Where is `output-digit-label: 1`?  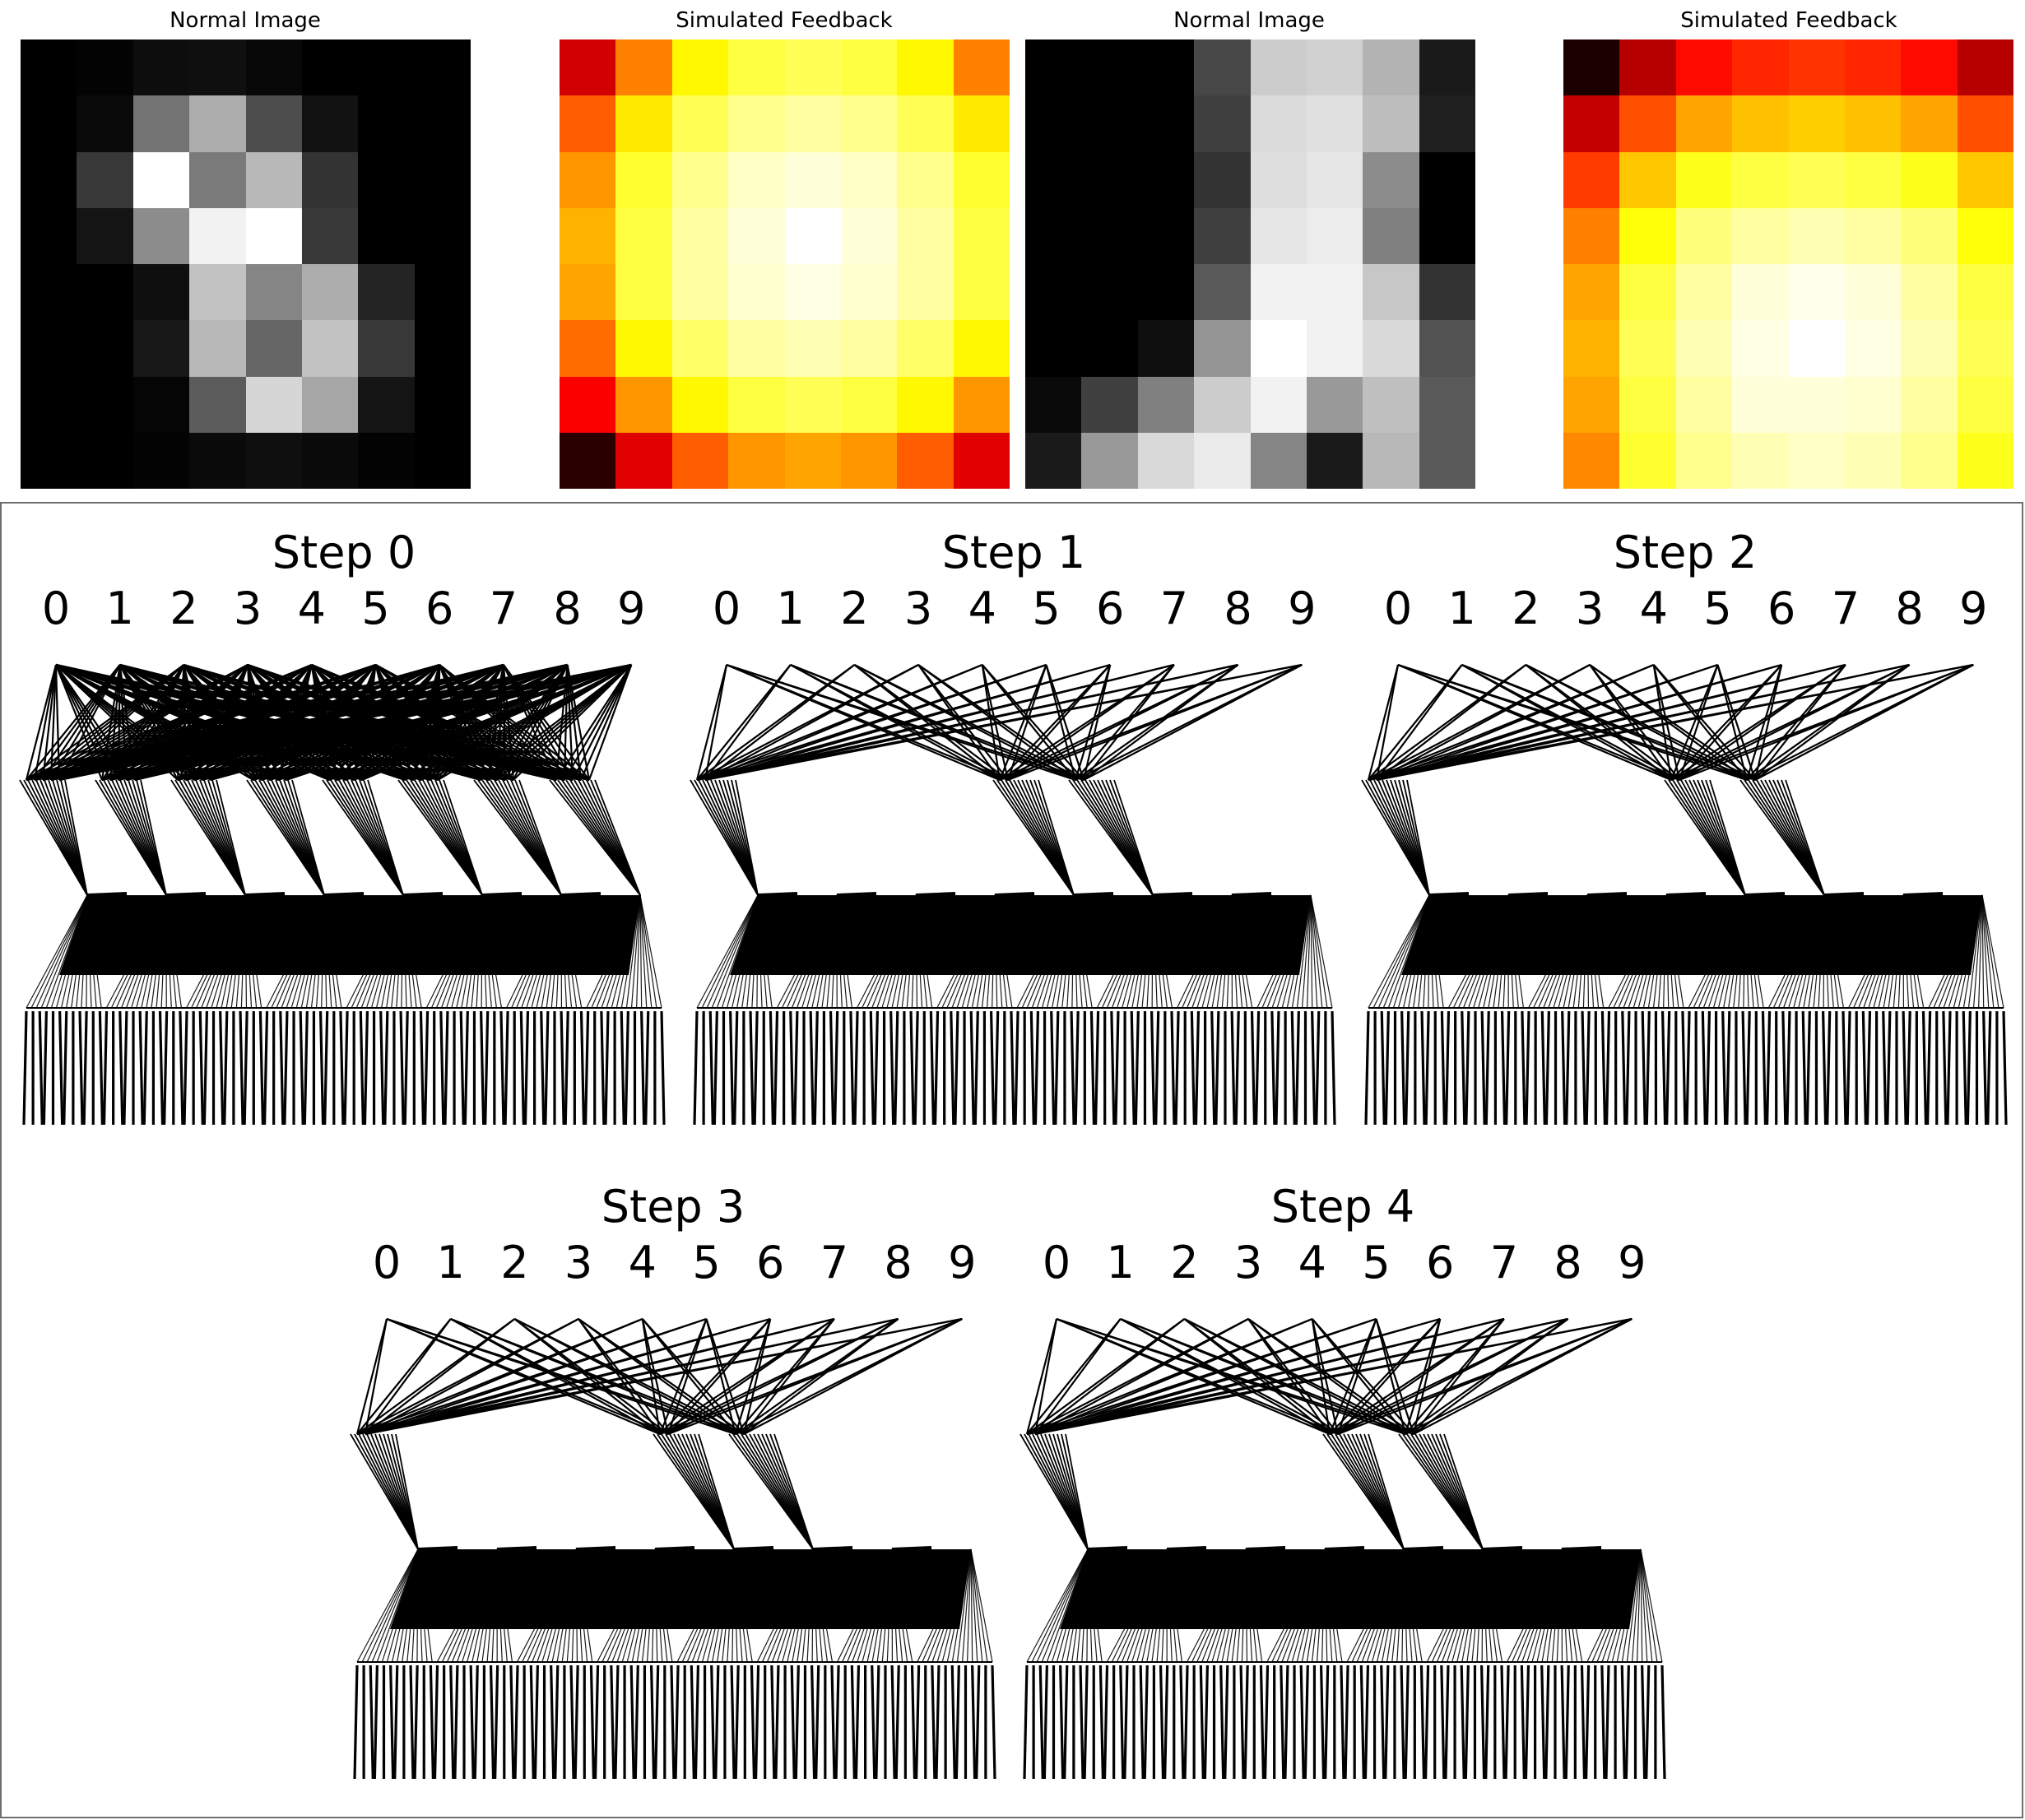
output-digit-label: 1 is located at coordinates (1121, 1262).